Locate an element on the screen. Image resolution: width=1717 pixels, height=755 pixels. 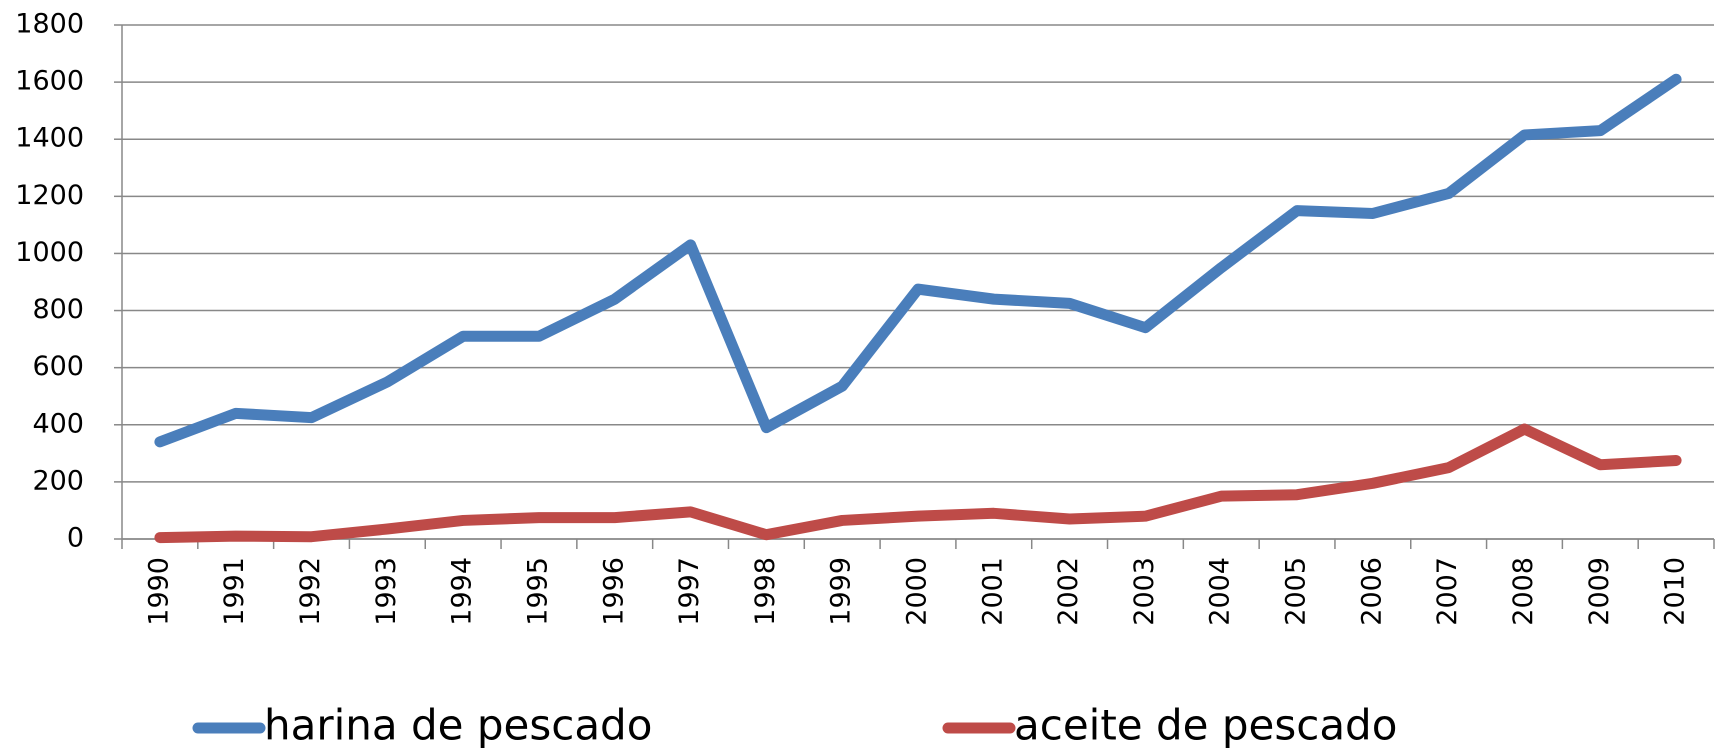
y-tick-label: 0 is located at coordinates (75, 538).